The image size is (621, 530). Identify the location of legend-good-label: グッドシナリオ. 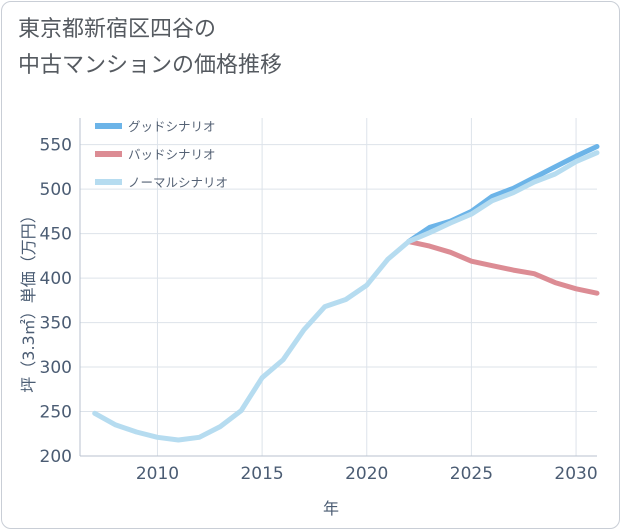
(172, 126).